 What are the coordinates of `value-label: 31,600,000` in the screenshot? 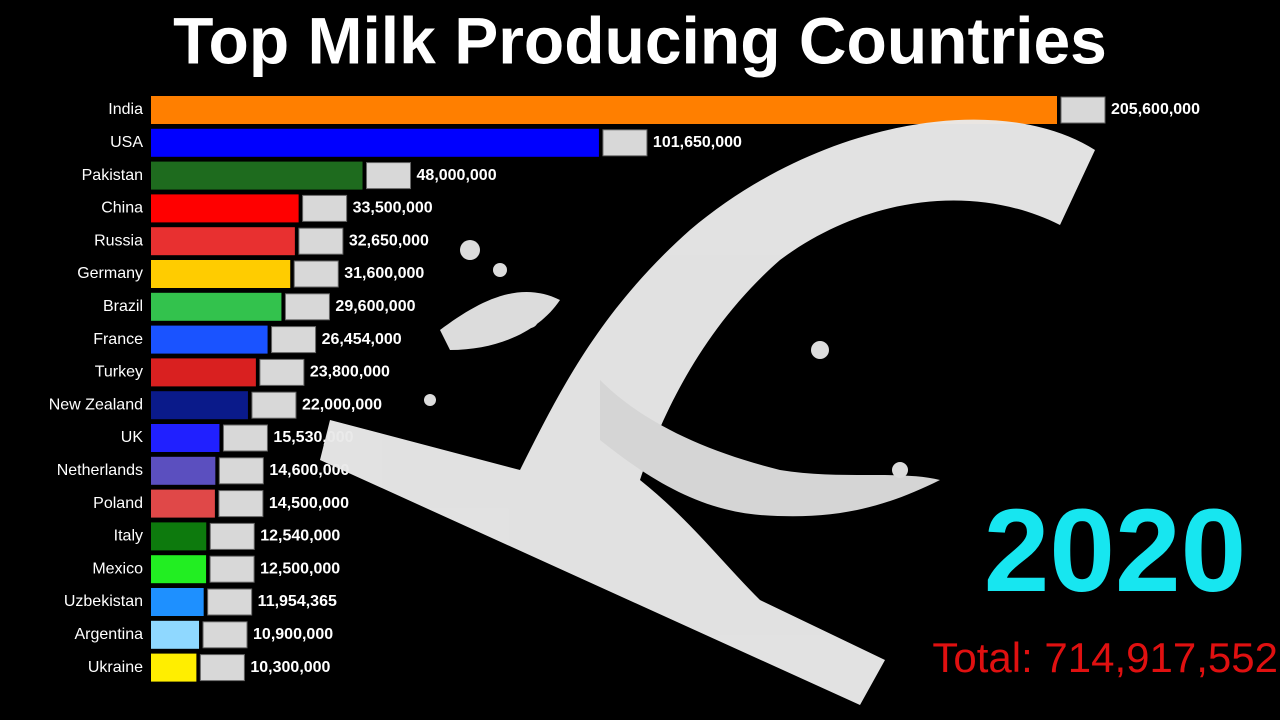 It's located at (384, 273).